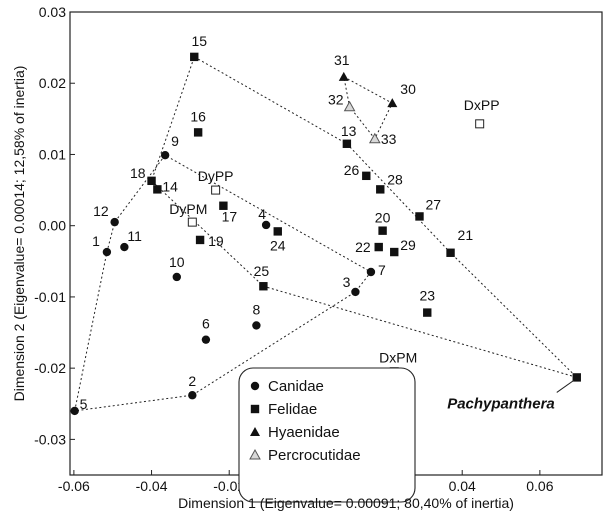  I want to click on point-label: 6, so click(206, 324).